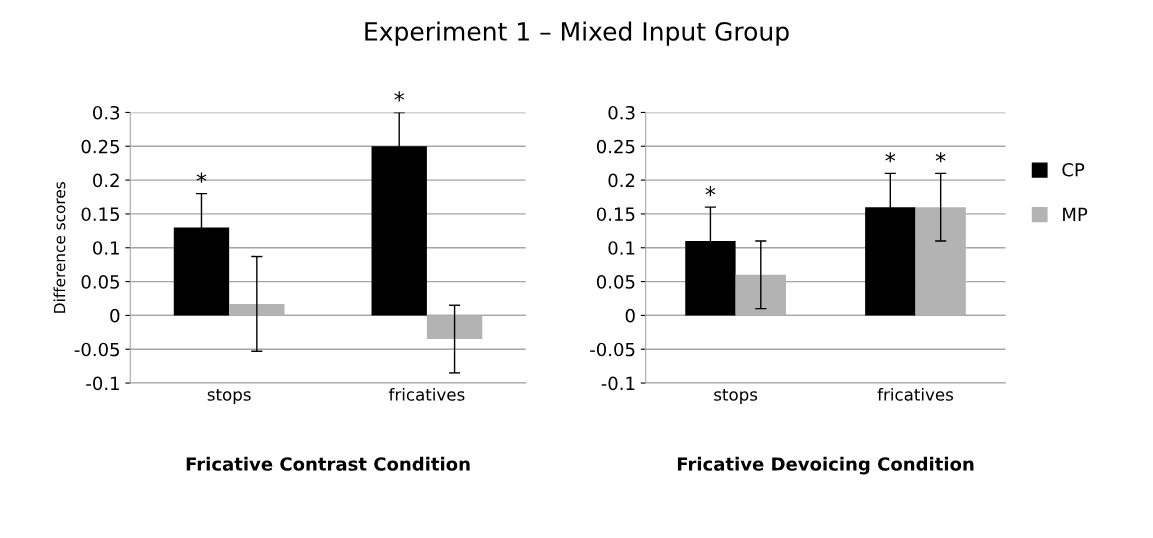 This screenshot has height=538, width=1153. What do you see at coordinates (1075, 214) in the screenshot?
I see `legend-label: MP` at bounding box center [1075, 214].